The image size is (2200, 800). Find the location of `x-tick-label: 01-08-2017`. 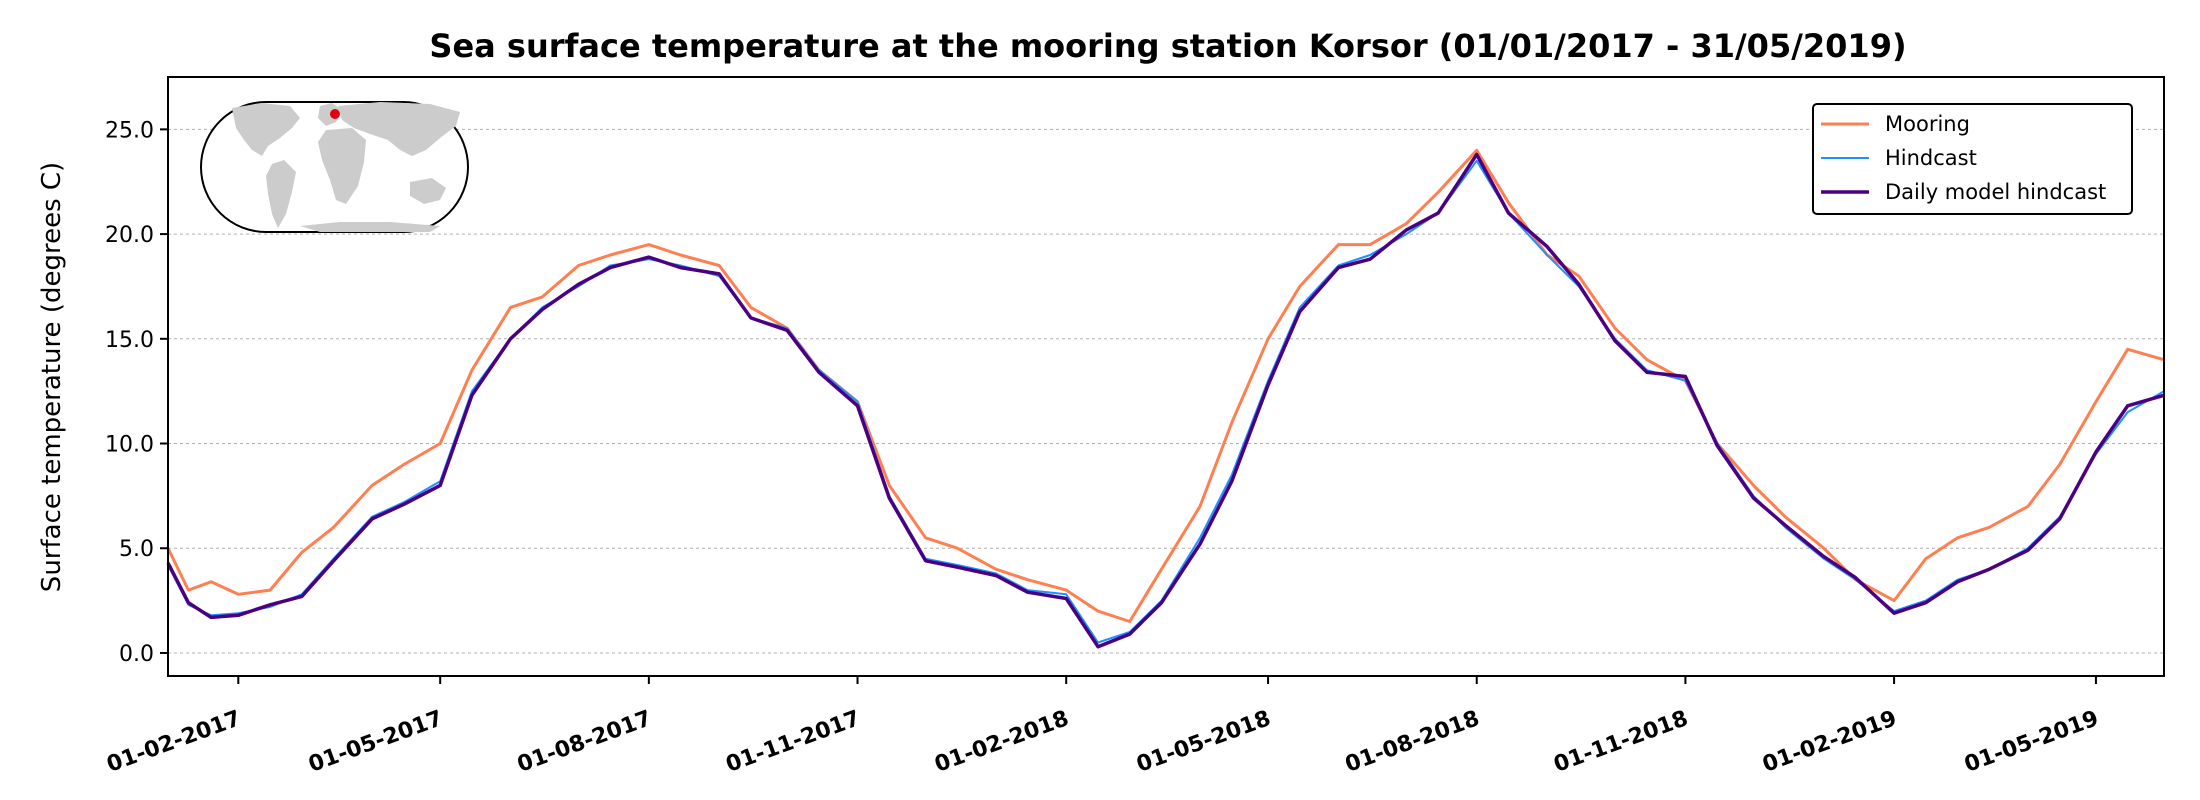

x-tick-label: 01-08-2017 is located at coordinates (584, 742).